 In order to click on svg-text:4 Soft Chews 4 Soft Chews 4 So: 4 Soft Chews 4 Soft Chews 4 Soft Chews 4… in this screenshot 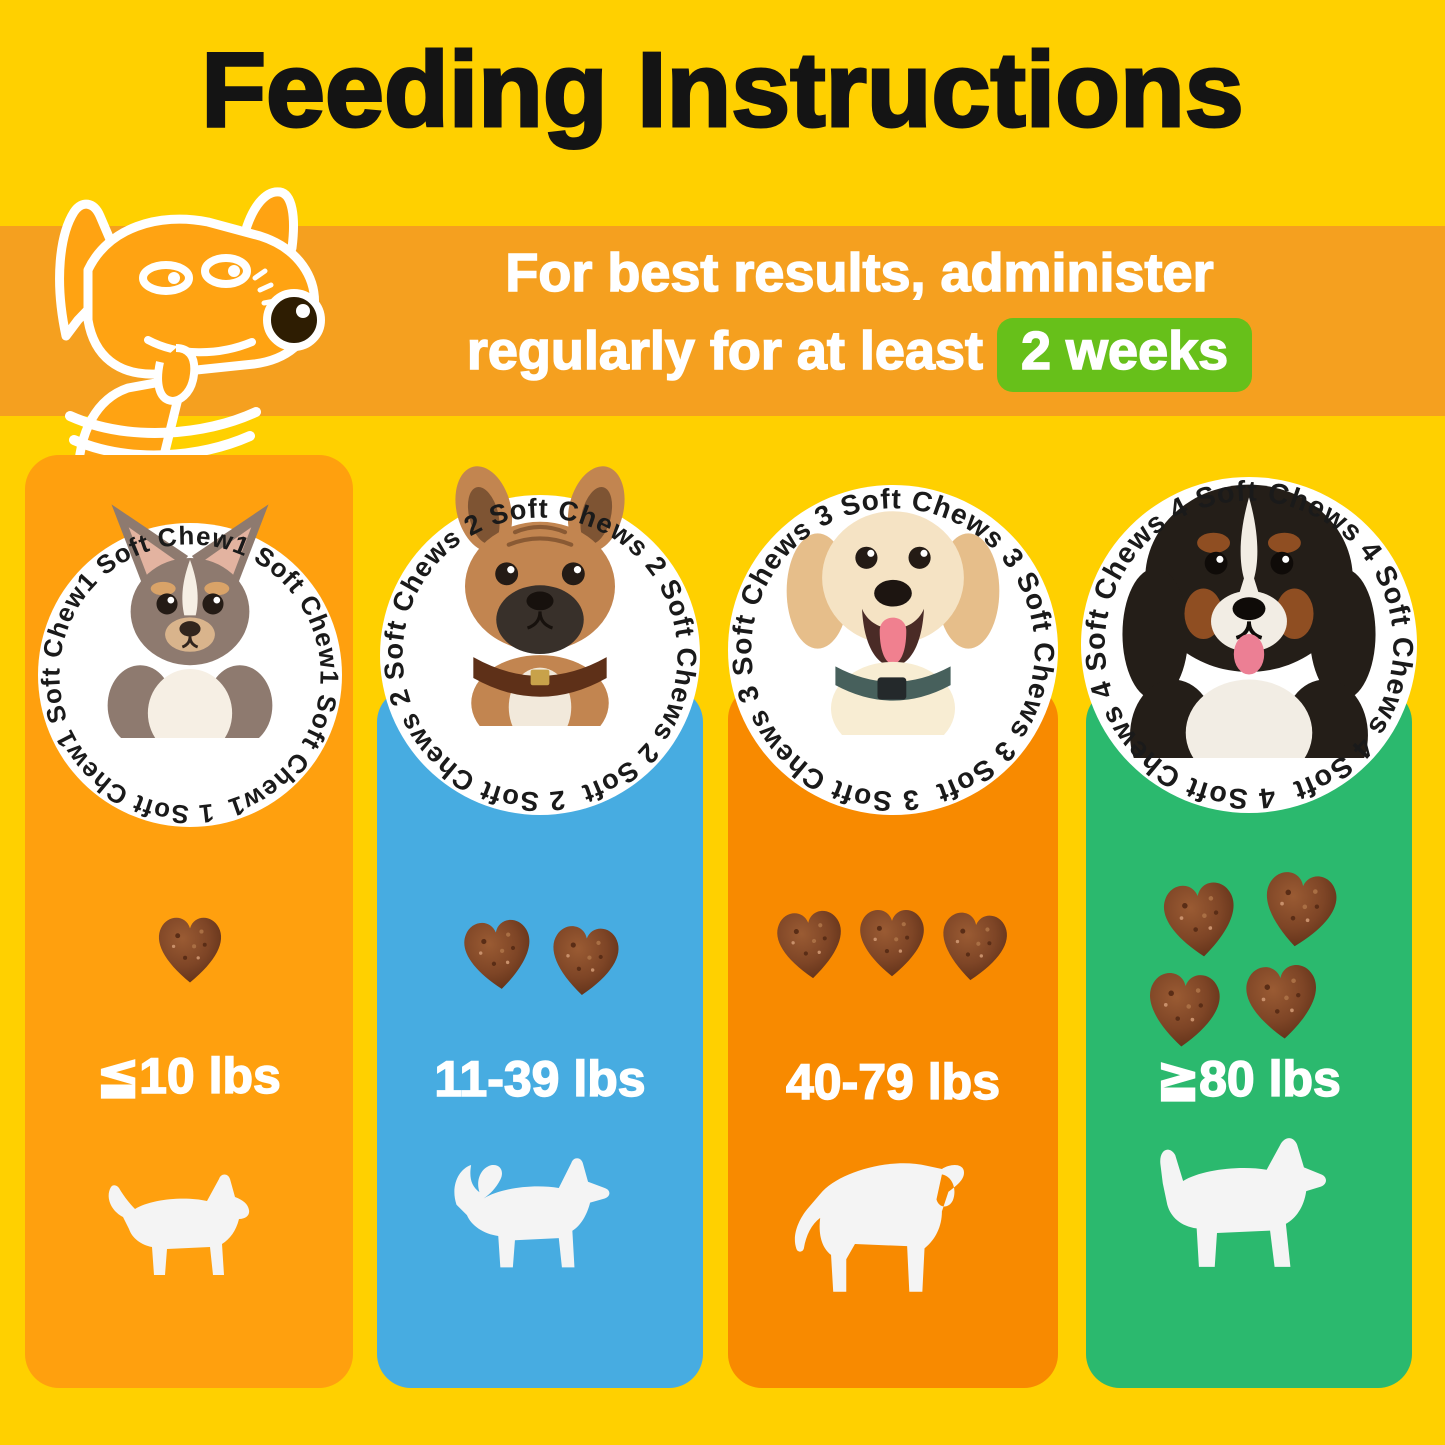, I will do `click(1249, 645)`.